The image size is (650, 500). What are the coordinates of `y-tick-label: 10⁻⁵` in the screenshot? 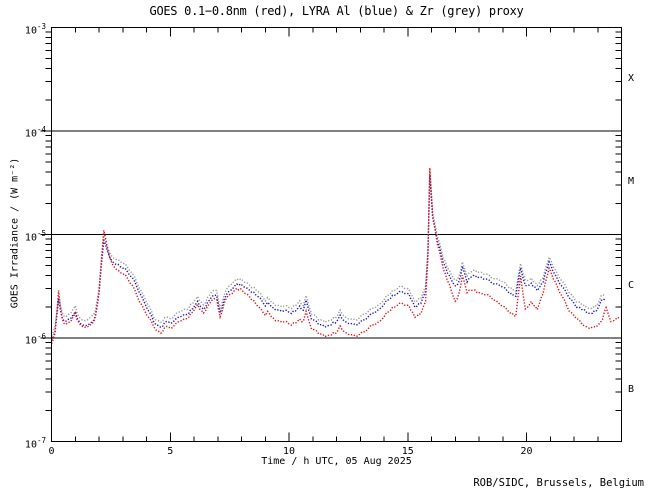 It's located at (35, 235).